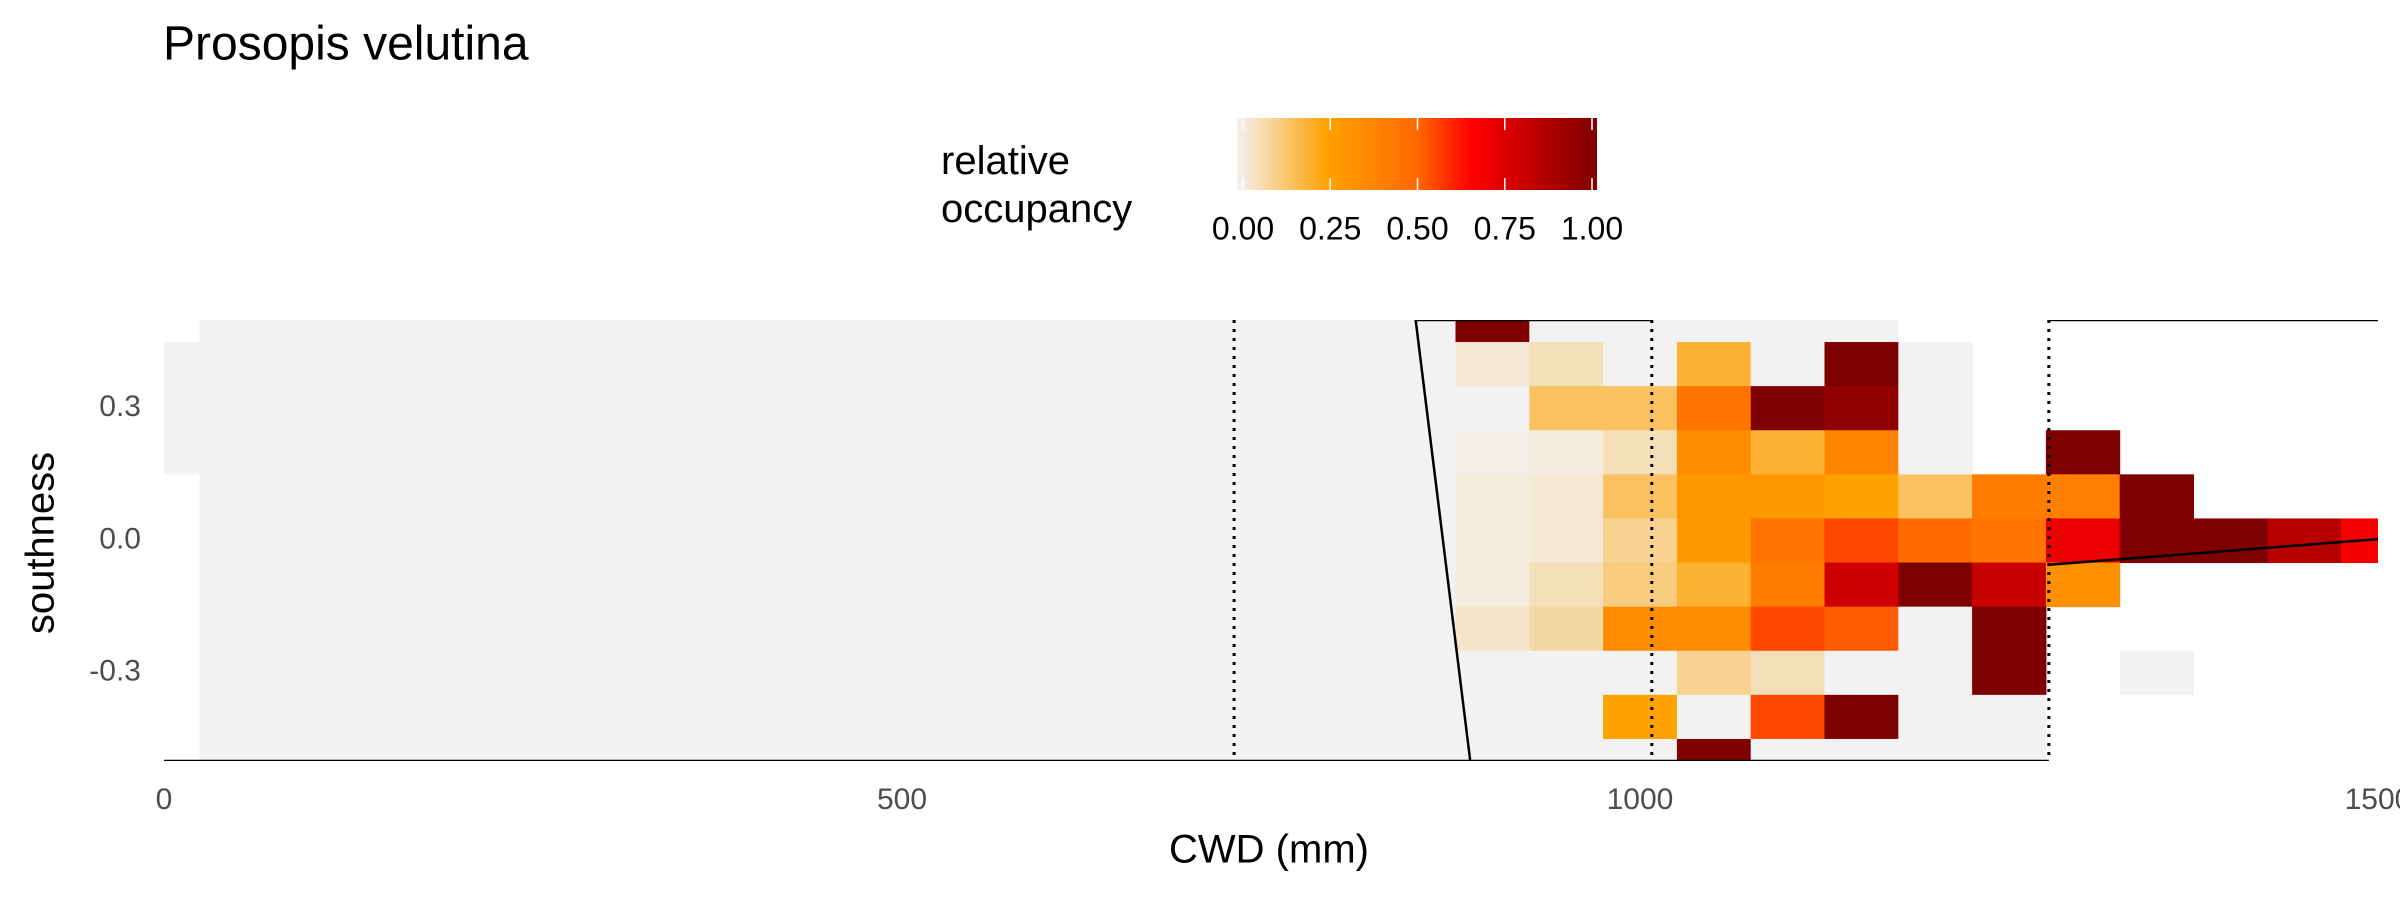  What do you see at coordinates (164, 799) in the screenshot?
I see `x-tick-label: 0` at bounding box center [164, 799].